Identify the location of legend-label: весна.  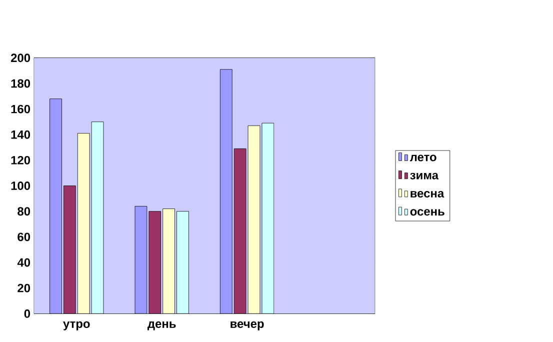
(427, 194).